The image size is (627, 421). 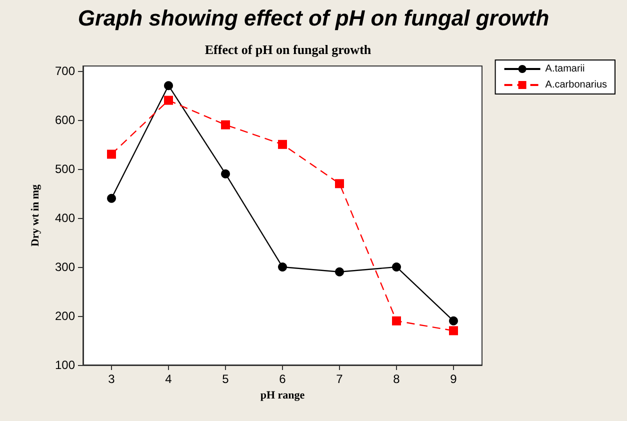 I want to click on y-tick-label: 200, so click(x=65, y=315).